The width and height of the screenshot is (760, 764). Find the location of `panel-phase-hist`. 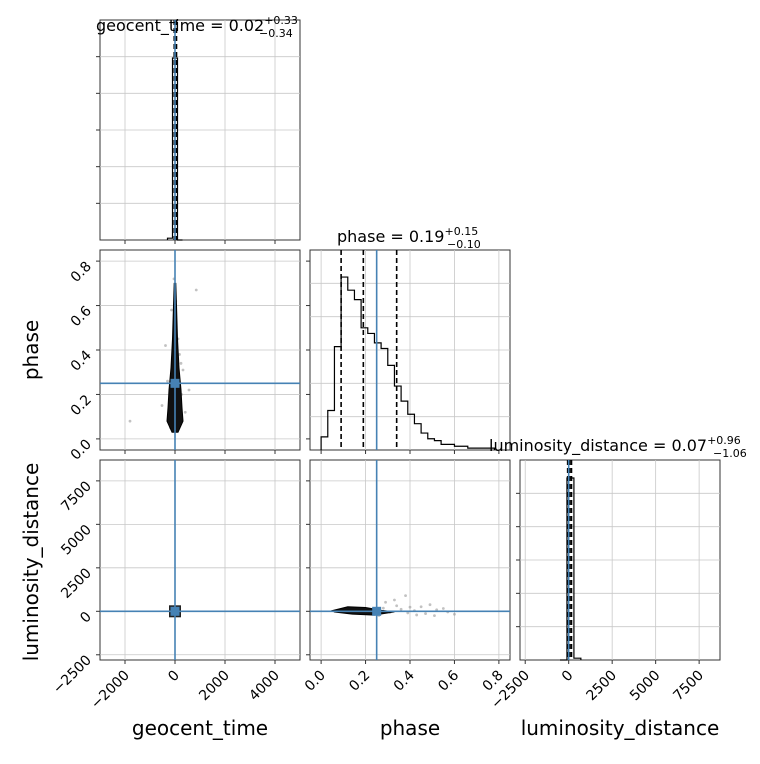

panel-phase-hist is located at coordinates (410, 350).